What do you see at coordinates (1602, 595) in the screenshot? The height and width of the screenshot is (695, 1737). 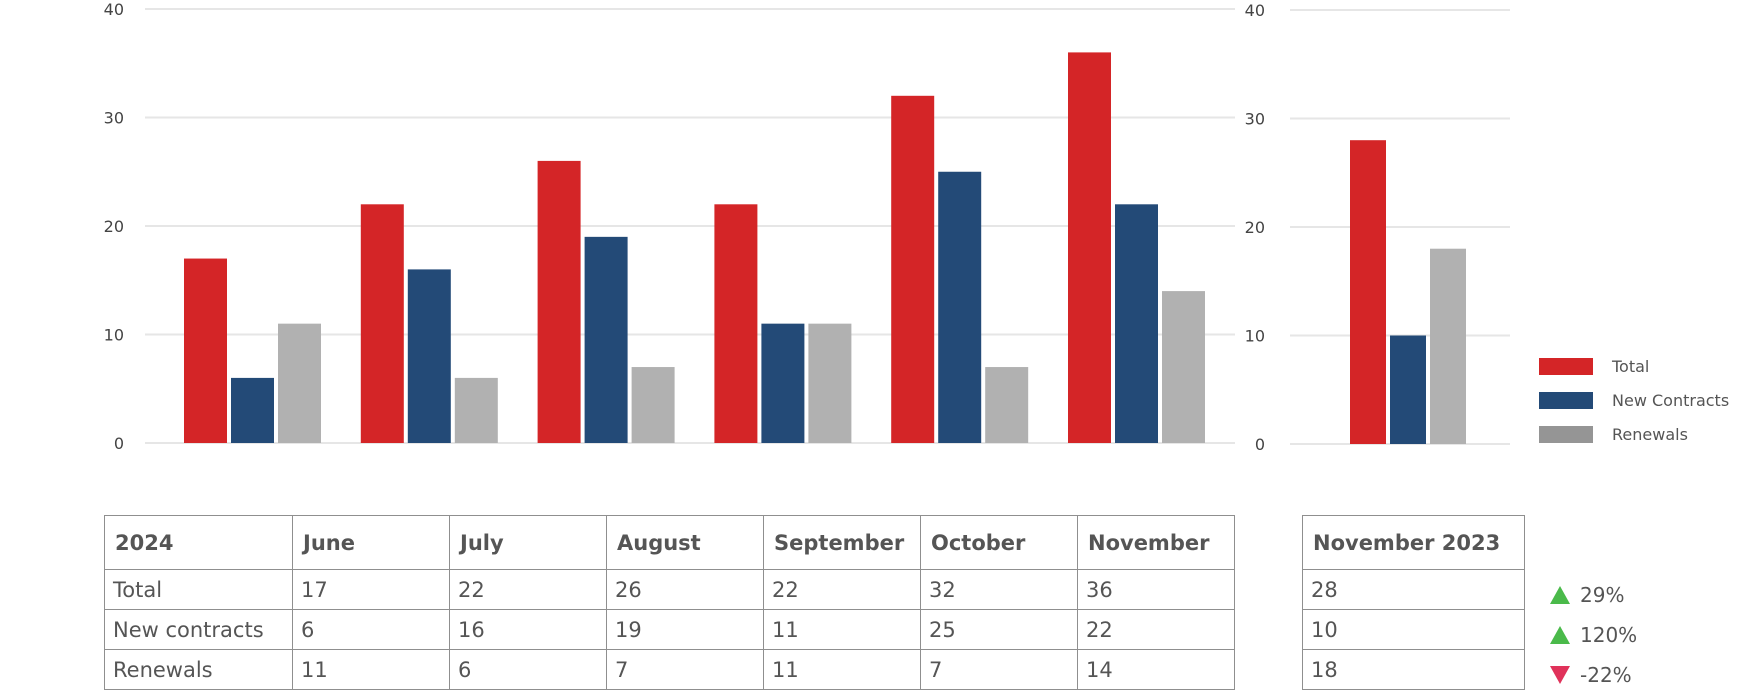 I see `change-value: 29%` at bounding box center [1602, 595].